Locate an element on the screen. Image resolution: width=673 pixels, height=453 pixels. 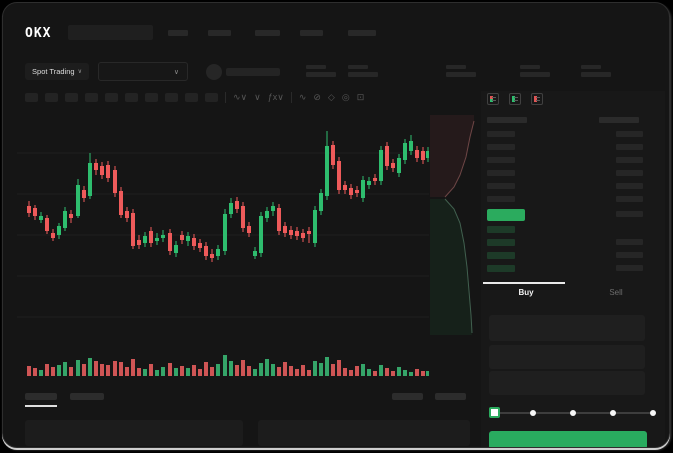
stat-value-skeleton is located at coordinates (535, 74).